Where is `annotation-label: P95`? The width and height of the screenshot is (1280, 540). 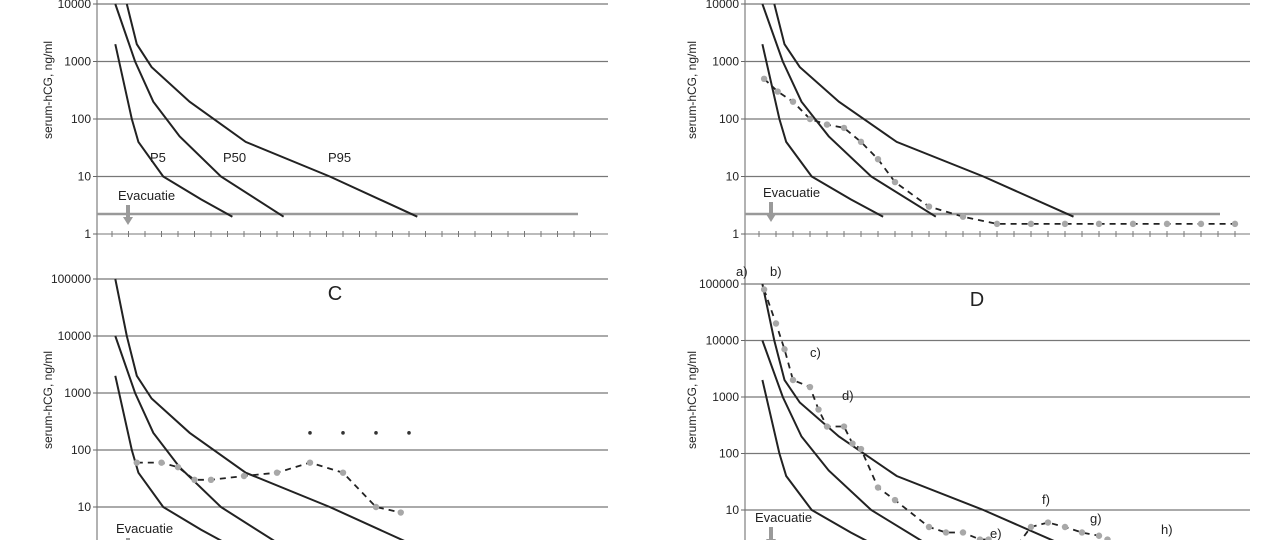
annotation-label: P95 is located at coordinates (339, 157).